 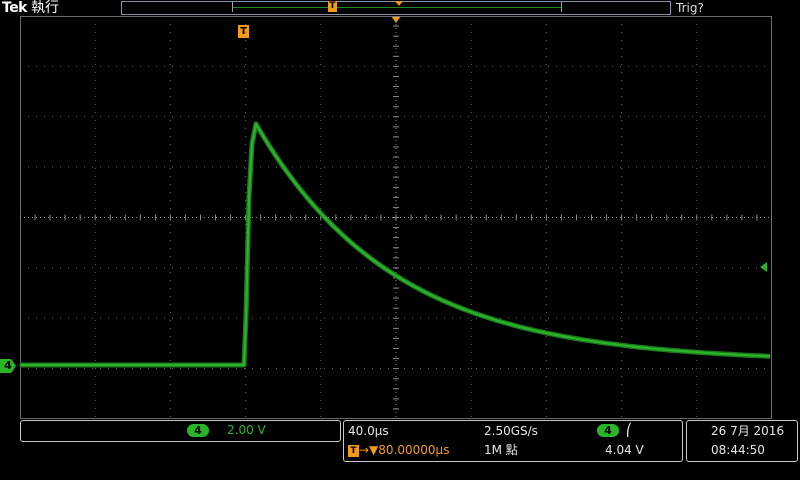 I want to click on record-length: 1M 點, so click(x=501, y=450).